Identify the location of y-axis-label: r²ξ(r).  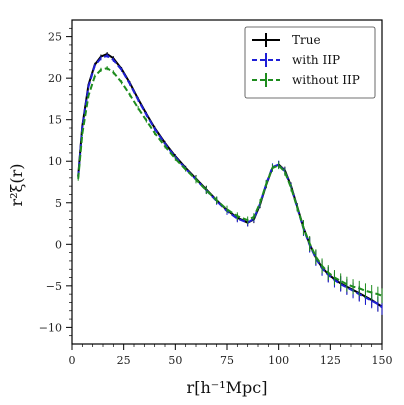
(16, 184).